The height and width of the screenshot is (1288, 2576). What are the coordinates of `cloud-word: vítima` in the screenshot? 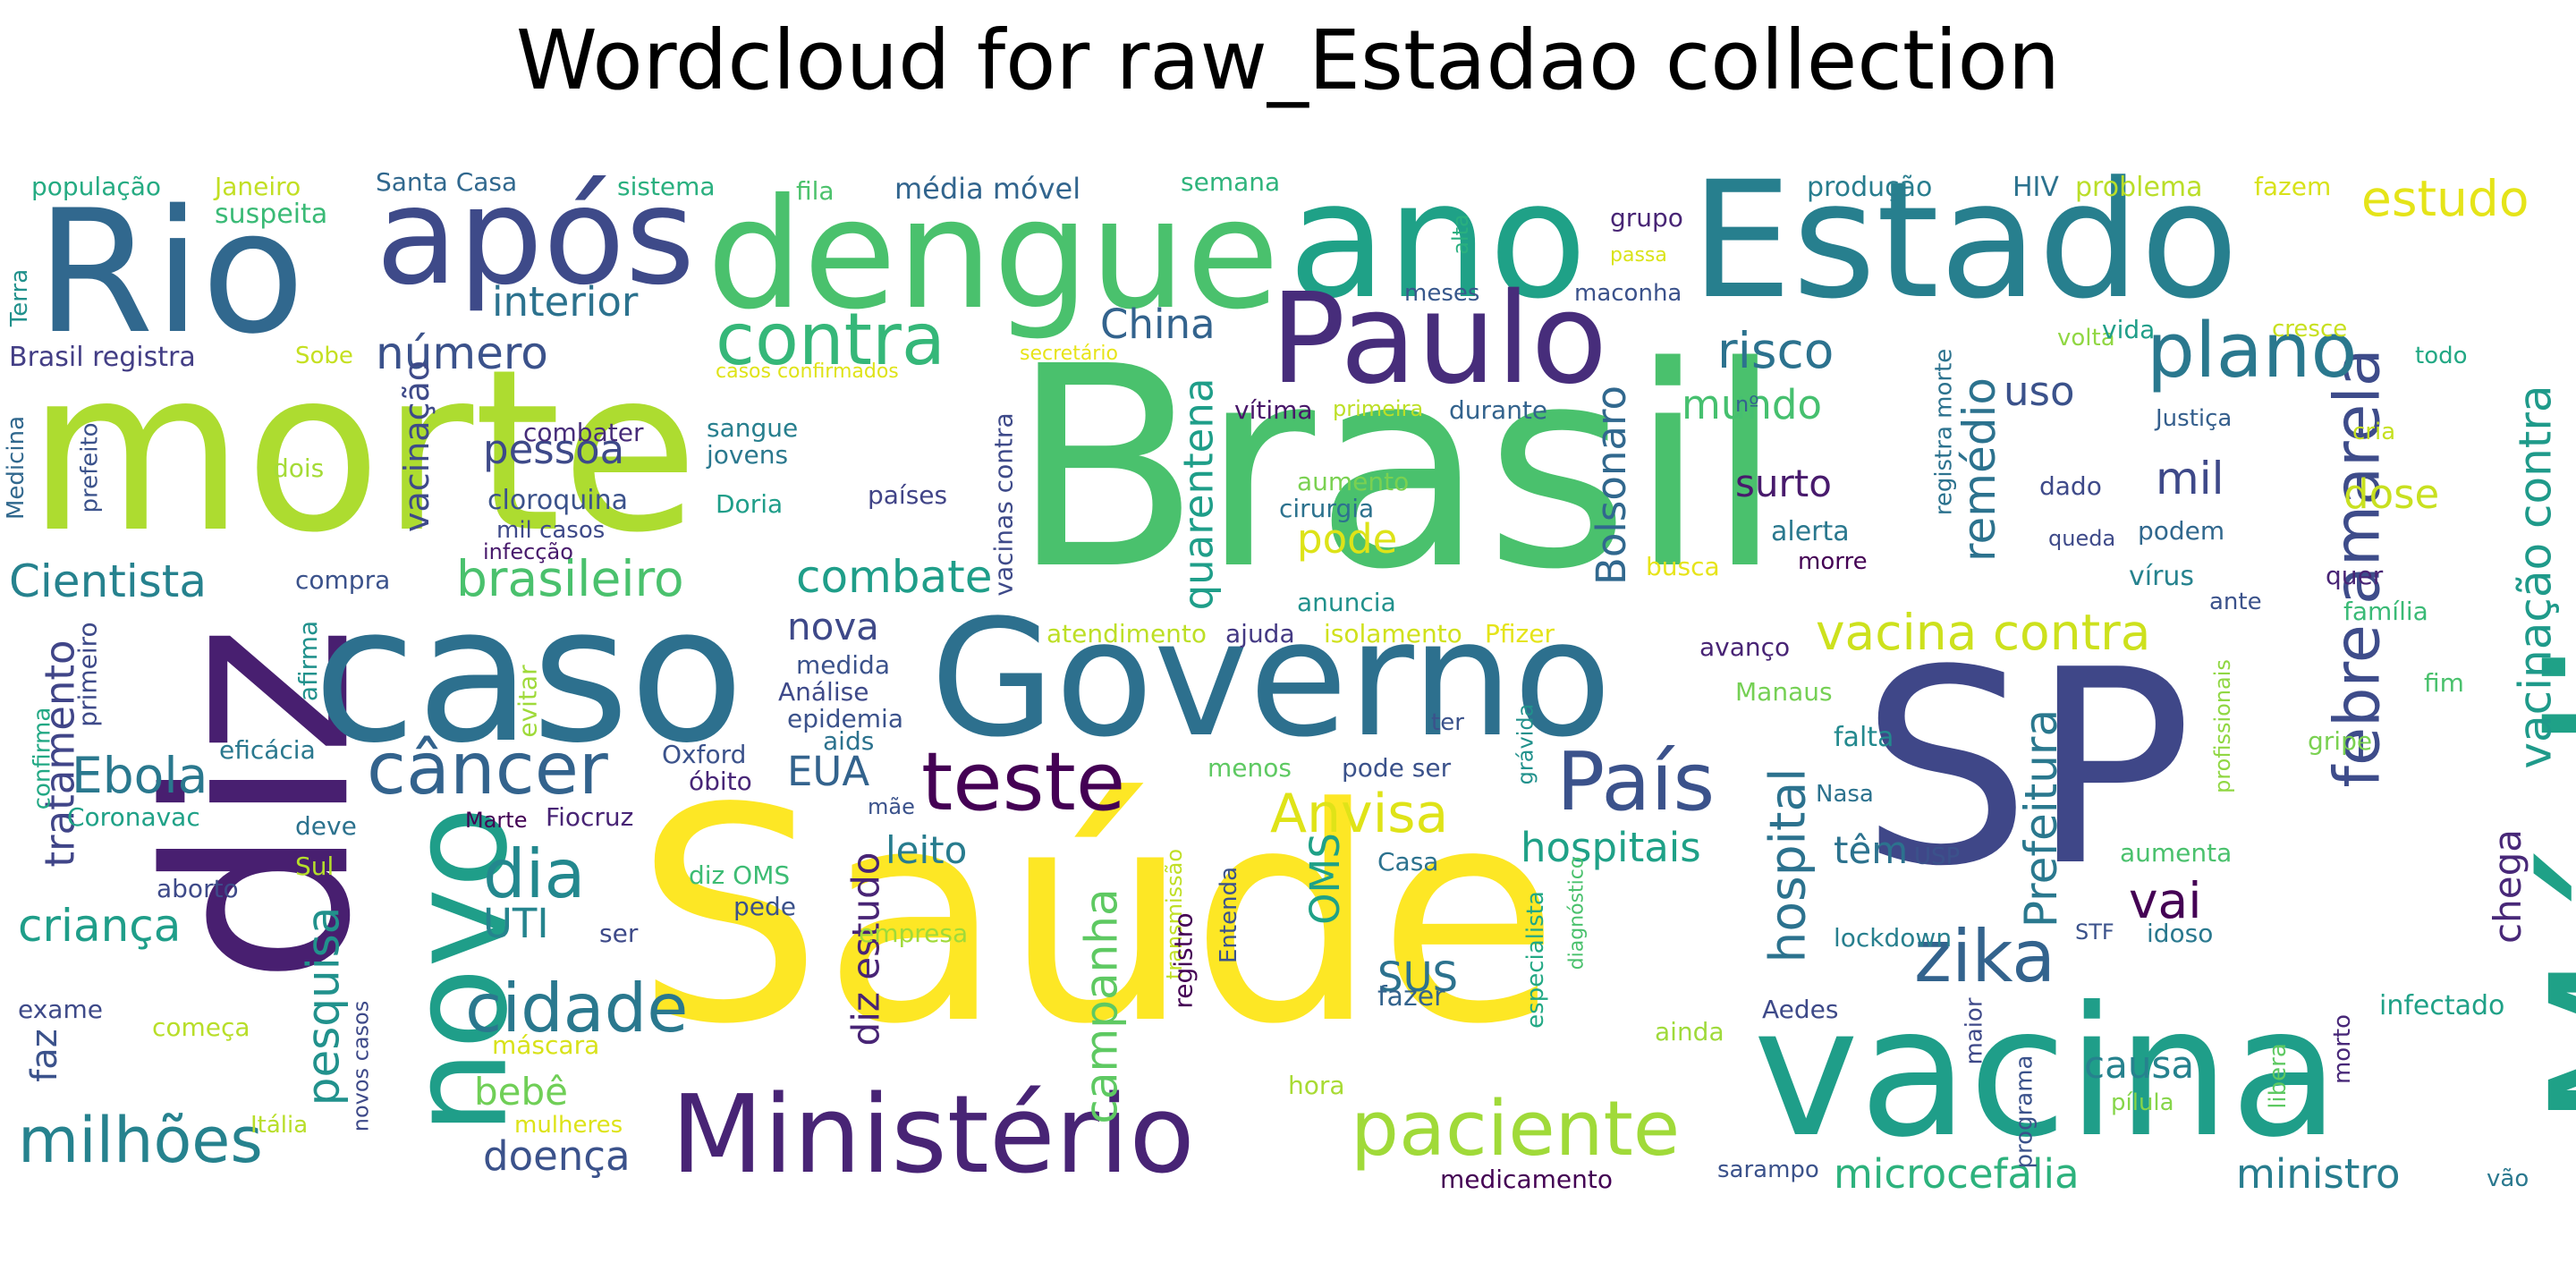 It's located at (1273, 410).